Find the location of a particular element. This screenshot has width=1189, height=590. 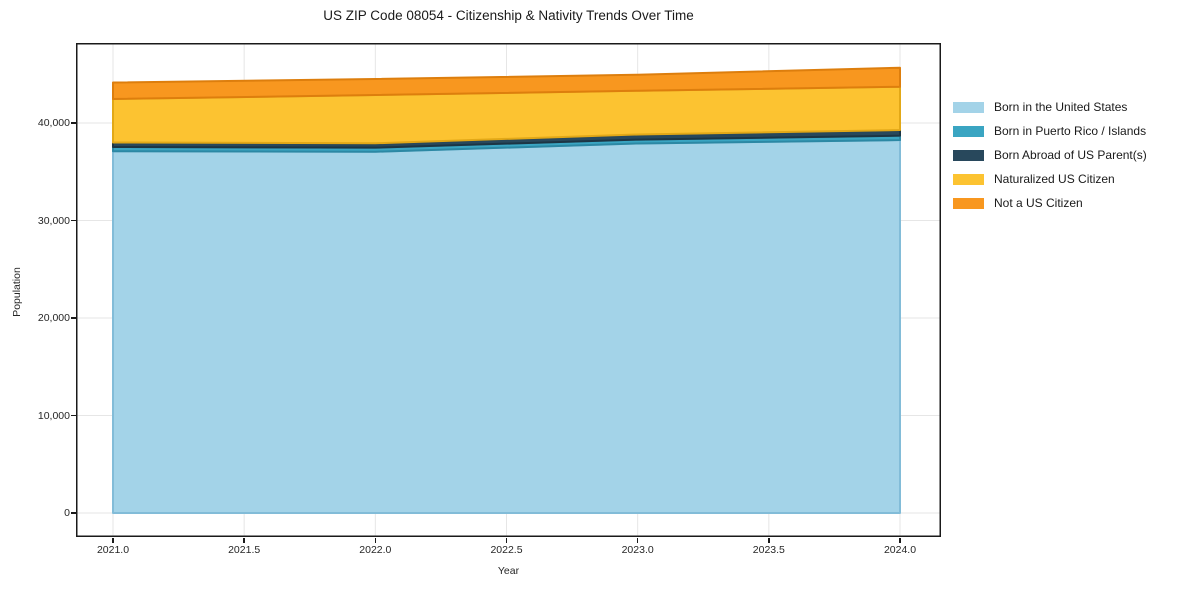

legend-item: Born in Puerto Rico / Islands is located at coordinates (1050, 131).